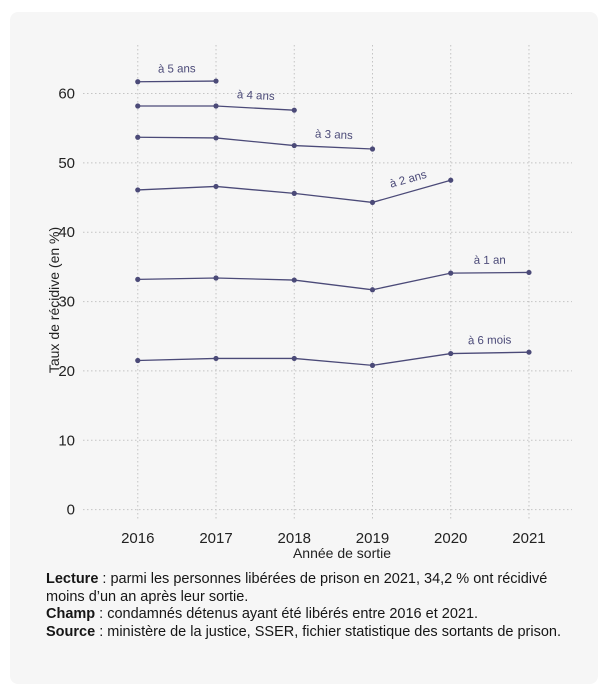 The height and width of the screenshot is (695, 608). I want to click on y-tick-label: 30, so click(66, 302).